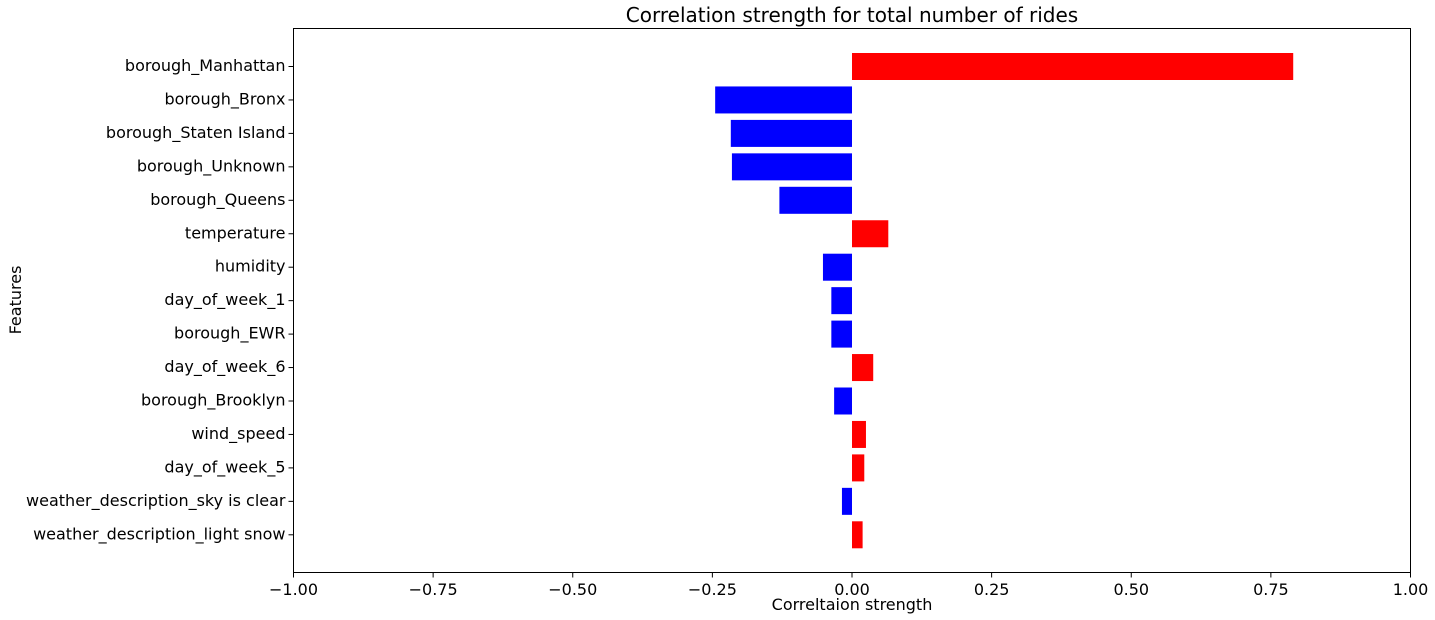  Describe the element at coordinates (213, 401) in the screenshot. I see `y-tick-label: borough_Brooklyn` at that location.